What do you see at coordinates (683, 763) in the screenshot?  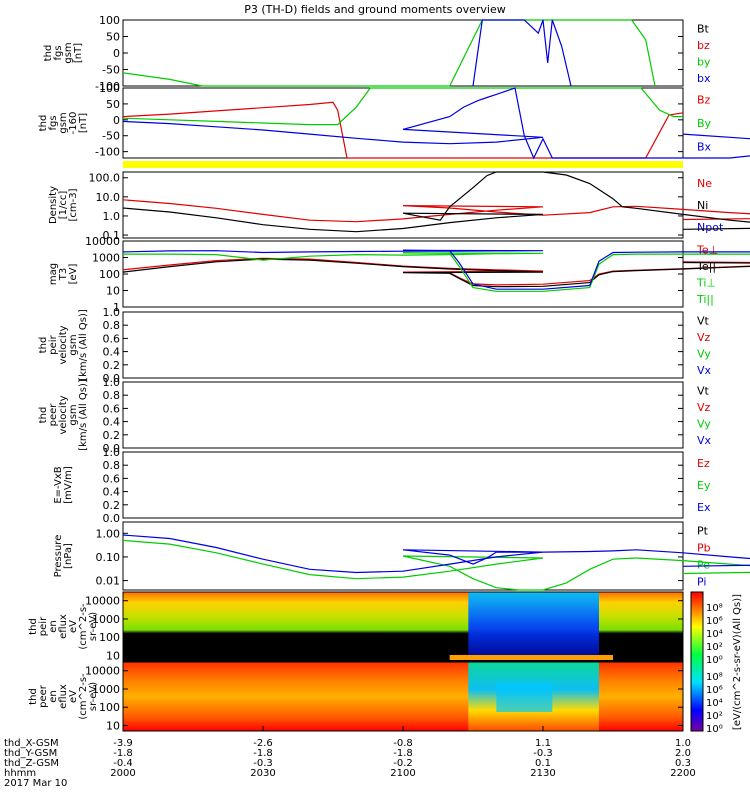 I see `x-row-value: 0.3` at bounding box center [683, 763].